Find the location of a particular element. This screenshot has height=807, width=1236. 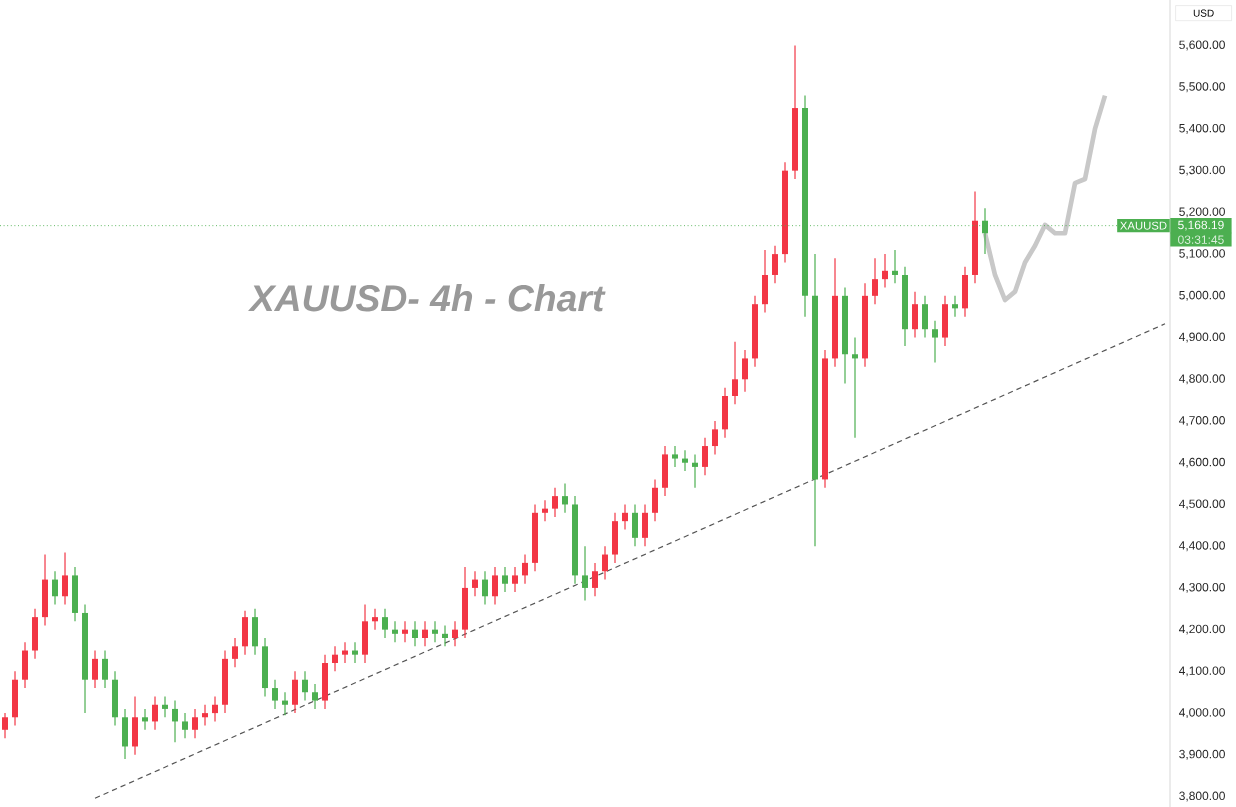

text: 03:31:45 is located at coordinates (1201, 239).